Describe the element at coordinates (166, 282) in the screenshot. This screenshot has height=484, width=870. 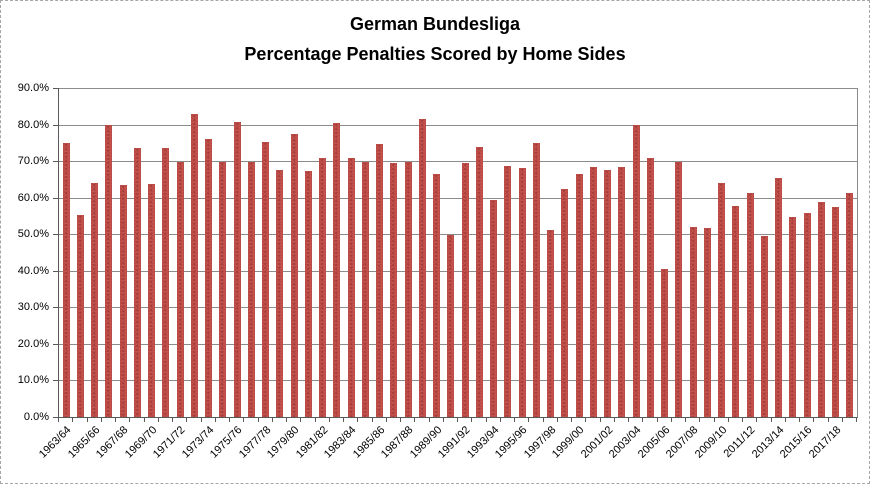
I see `bar-1970/71` at that location.